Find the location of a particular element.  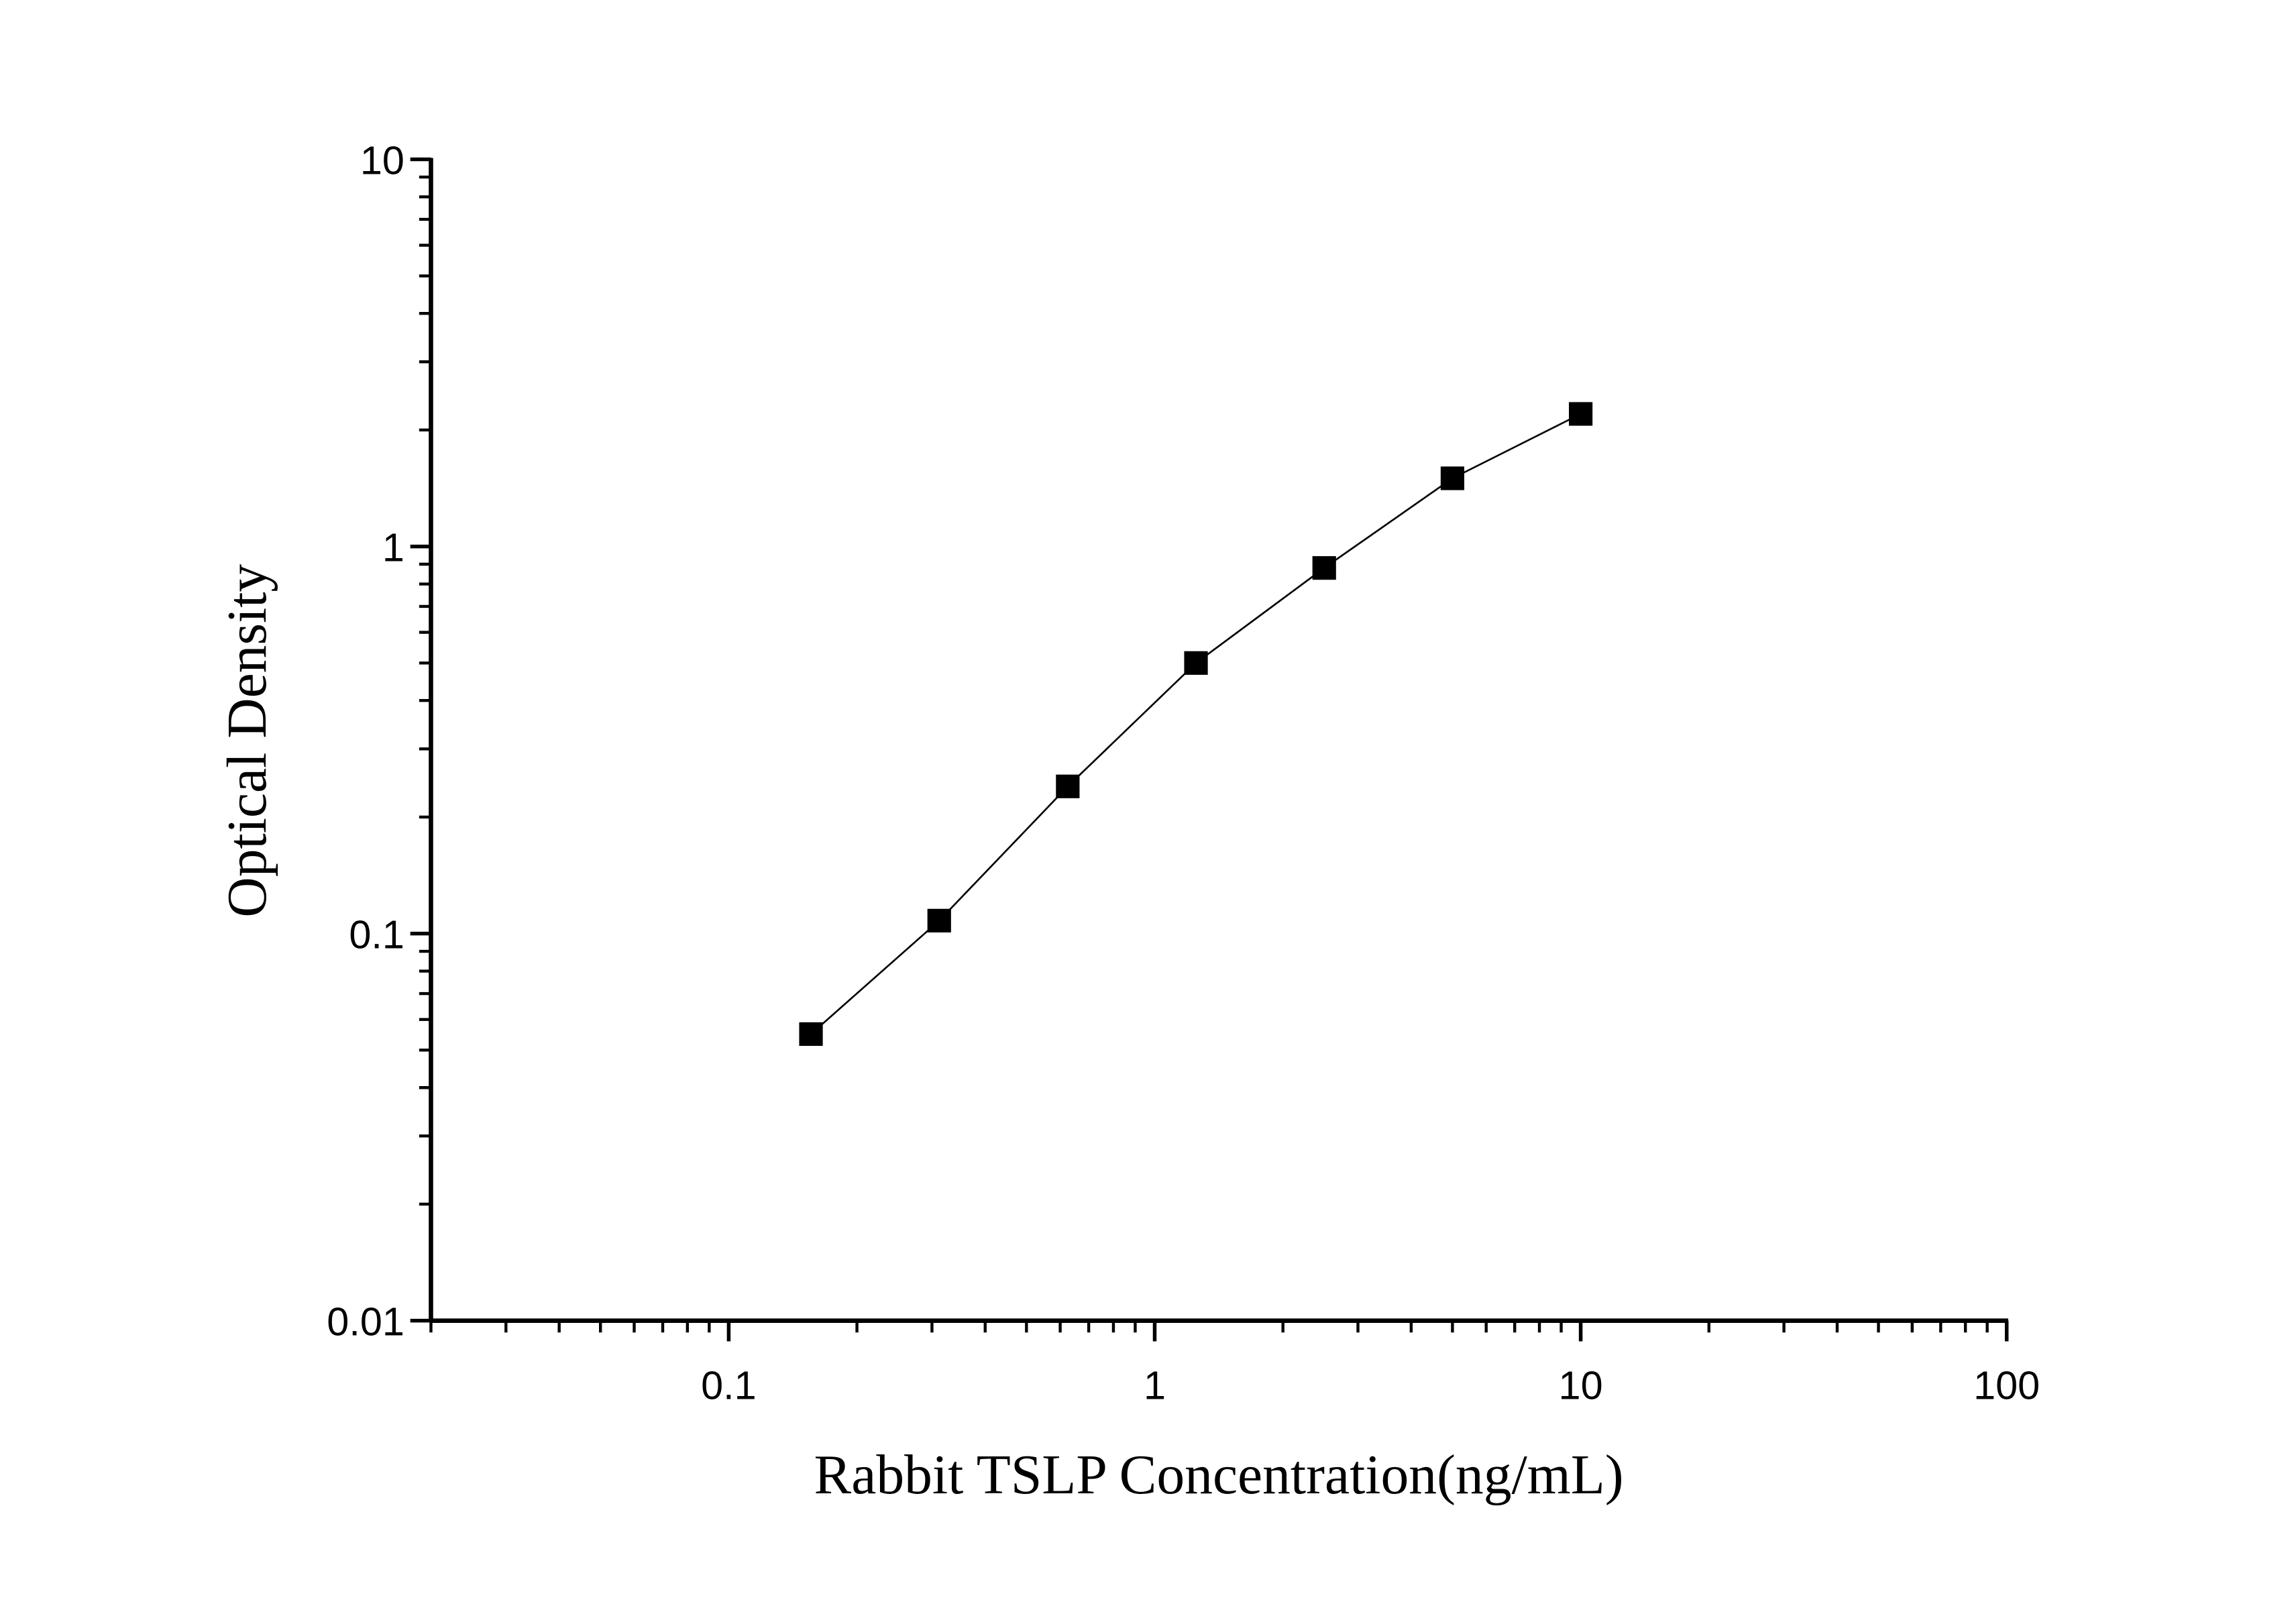

y-axis-title: Optical Density is located at coordinates (247, 741).